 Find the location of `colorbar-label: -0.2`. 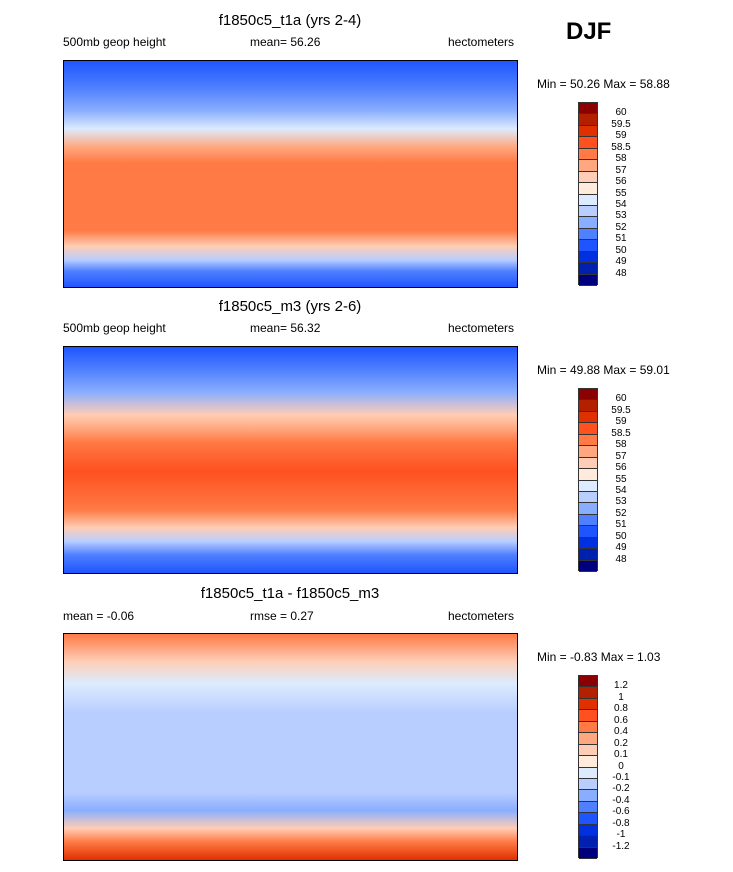

colorbar-label: -0.2 is located at coordinates (621, 789).